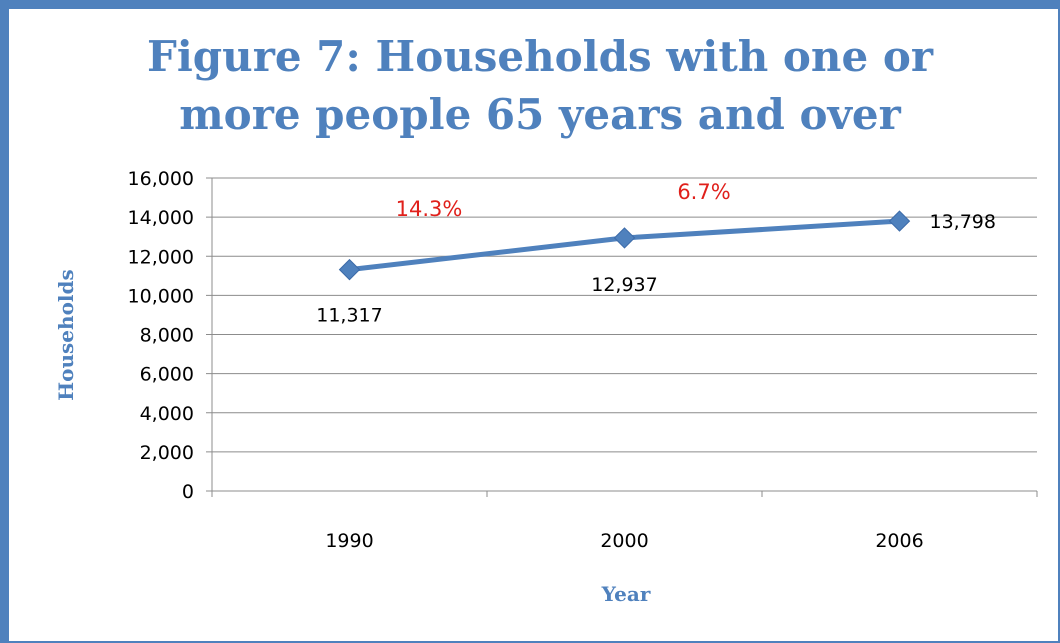  Describe the element at coordinates (161, 179) in the screenshot. I see `y-tick-label: 16,000` at that location.